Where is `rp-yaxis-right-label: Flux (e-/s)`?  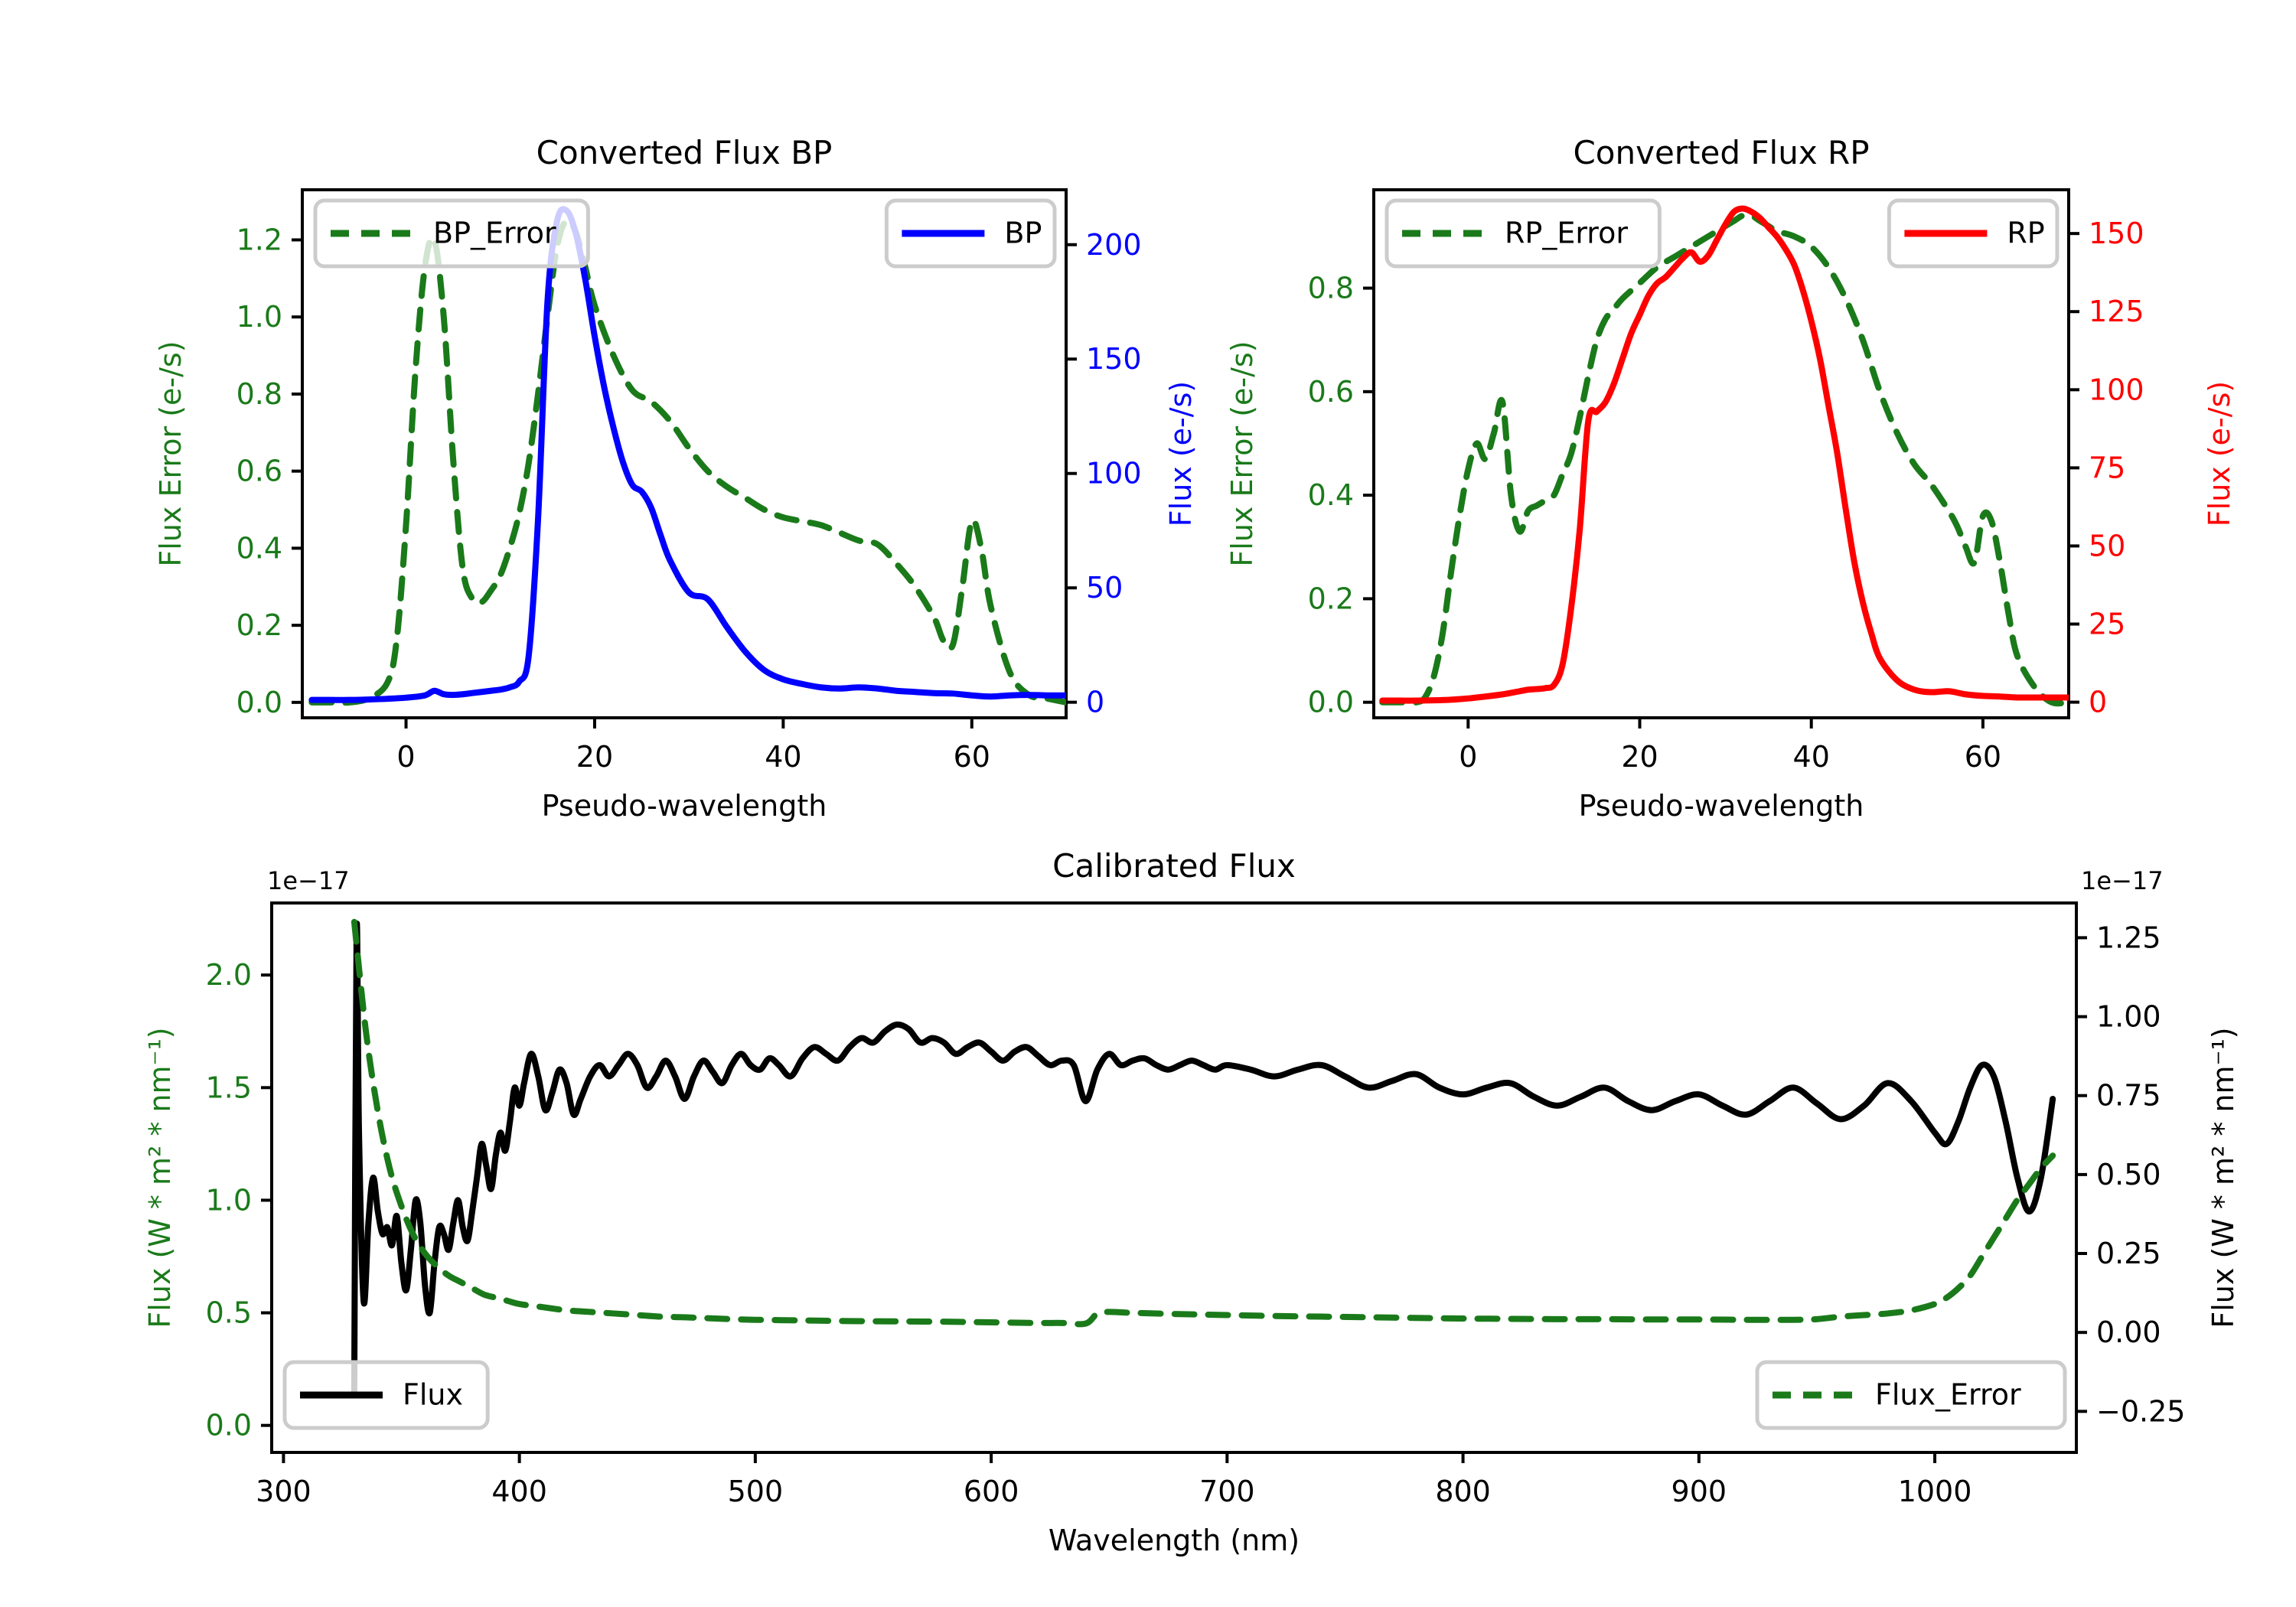 rp-yaxis-right-label: Flux (e-/s) is located at coordinates (2219, 454).